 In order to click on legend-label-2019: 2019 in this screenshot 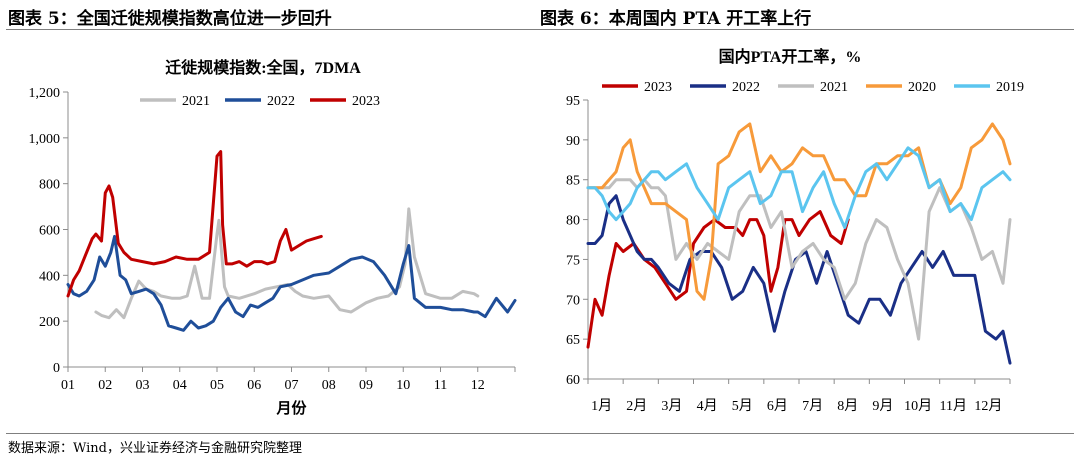, I will do `click(1010, 87)`.